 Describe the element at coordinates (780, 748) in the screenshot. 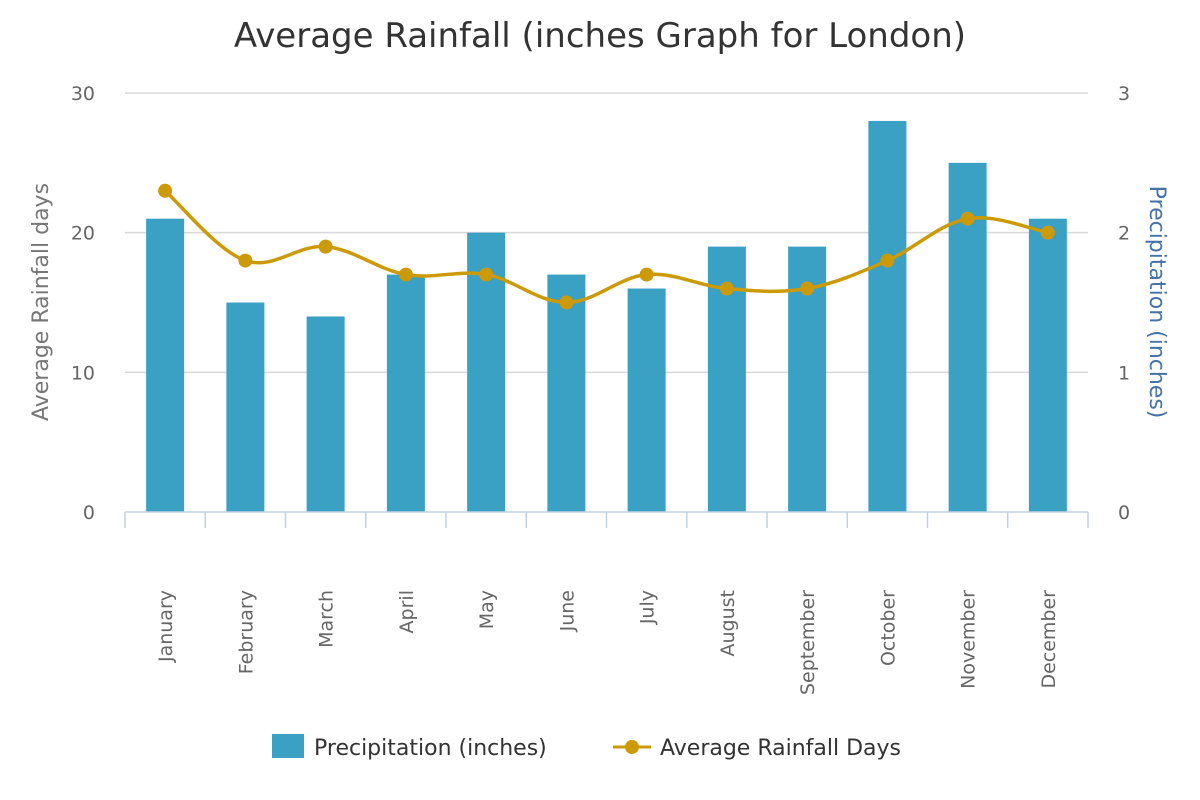

I see `legend-label-rainfall-days: Average Rainfall Days` at that location.